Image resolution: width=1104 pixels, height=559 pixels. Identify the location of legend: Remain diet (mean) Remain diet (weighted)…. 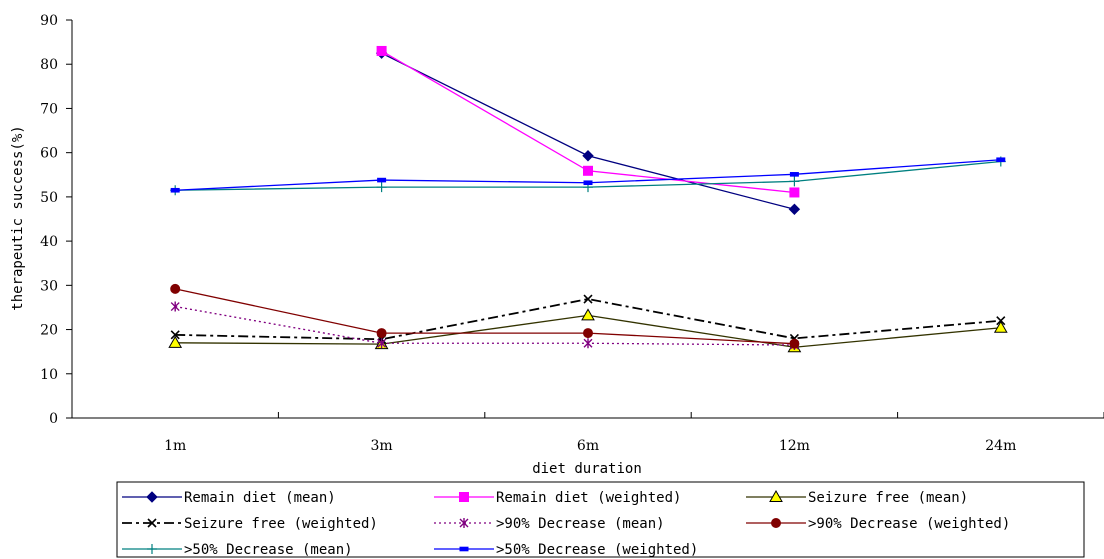
(600, 519).